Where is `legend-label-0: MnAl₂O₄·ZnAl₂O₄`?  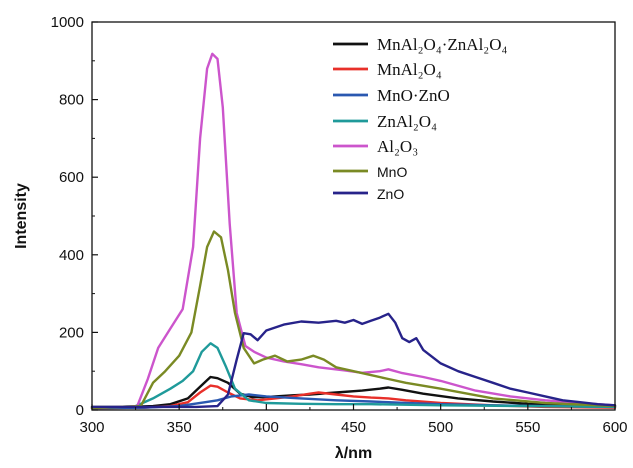 legend-label-0: MnAl₂O₄·ZnAl₂O₄ is located at coordinates (442, 44).